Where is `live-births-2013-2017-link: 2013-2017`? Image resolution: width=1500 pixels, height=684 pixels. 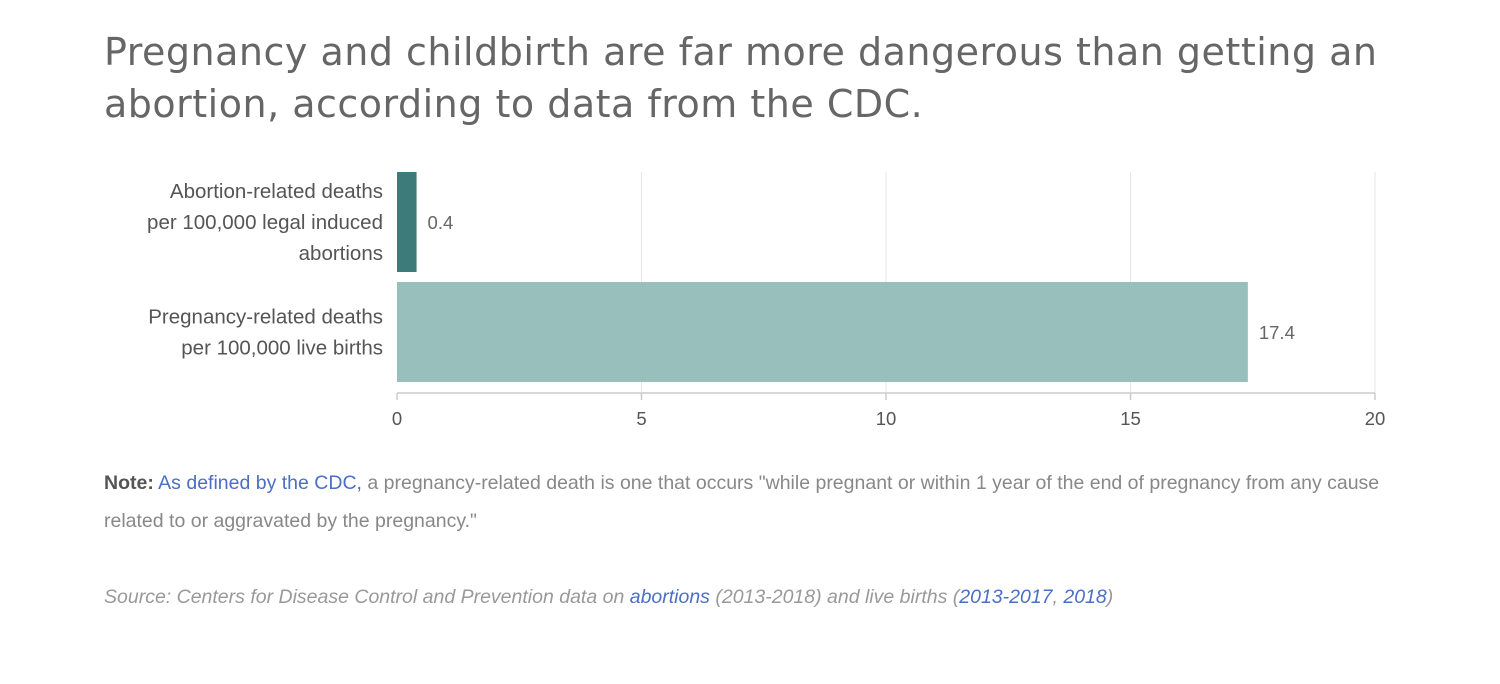 live-births-2013-2017-link: 2013-2017 is located at coordinates (1006, 597).